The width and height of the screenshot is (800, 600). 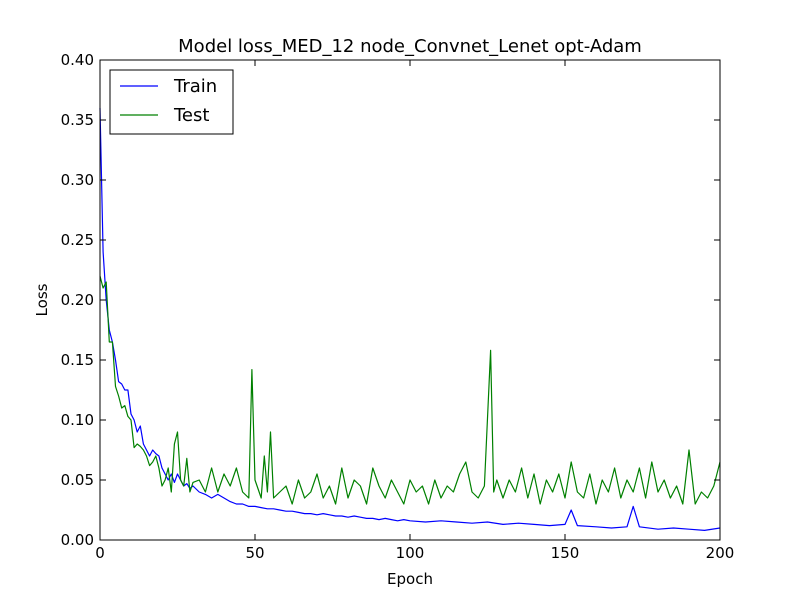 What do you see at coordinates (77, 120) in the screenshot?
I see `y-tick-label: 0.35` at bounding box center [77, 120].